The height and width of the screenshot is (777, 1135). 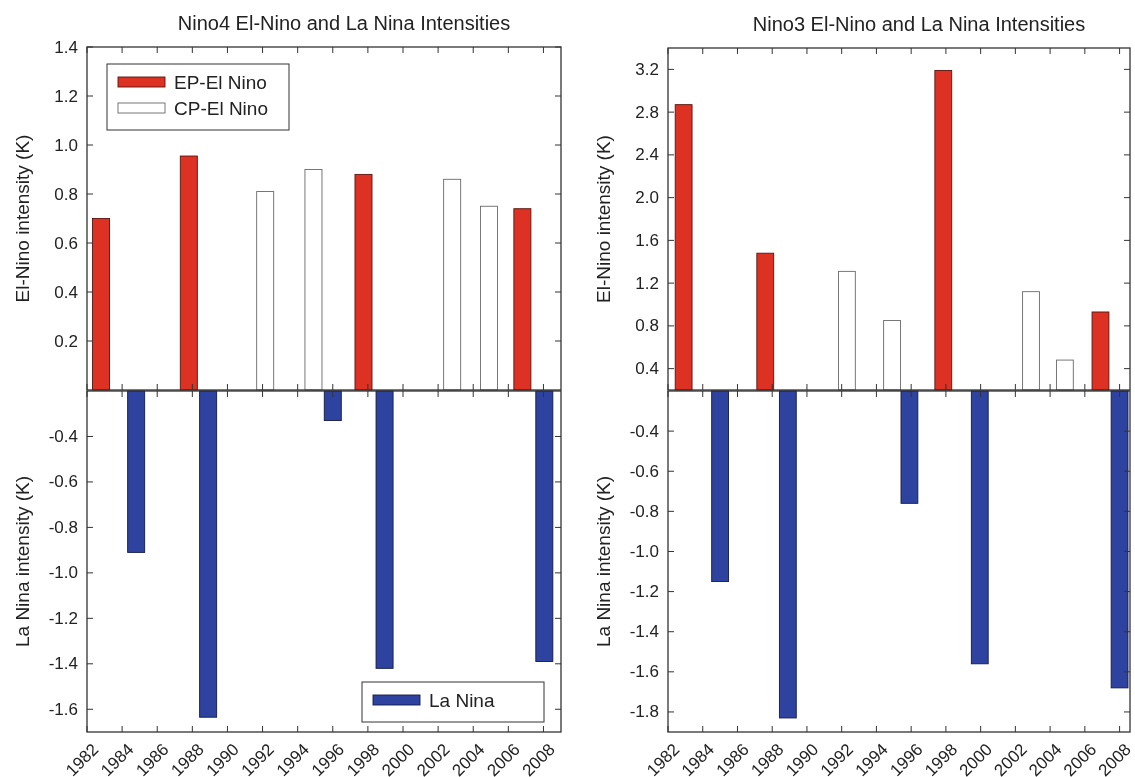 I want to click on y-tick-label: -1.8, so click(x=644, y=712).